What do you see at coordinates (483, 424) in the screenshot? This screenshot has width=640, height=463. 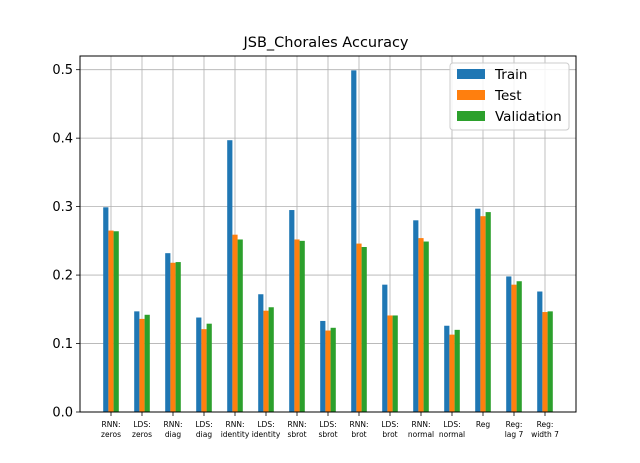 I see `x-tick-label: Reg` at bounding box center [483, 424].